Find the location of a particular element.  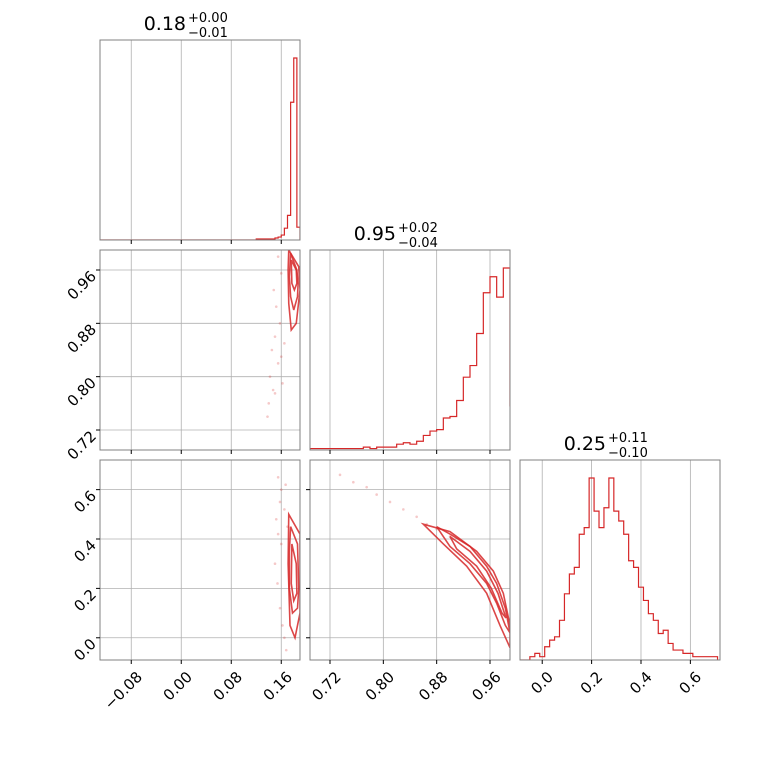

y-tick-label: 0.0 is located at coordinates (85, 650).